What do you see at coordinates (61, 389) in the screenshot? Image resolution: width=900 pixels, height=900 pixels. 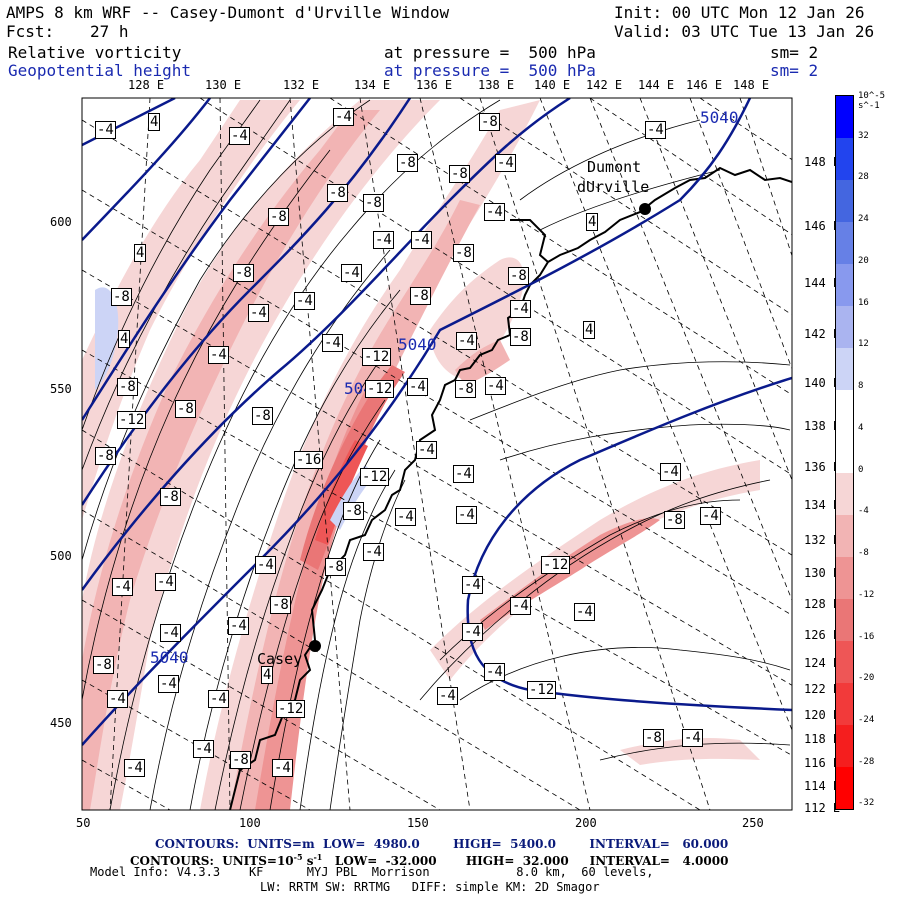 I see `y-tick: 550` at bounding box center [61, 389].